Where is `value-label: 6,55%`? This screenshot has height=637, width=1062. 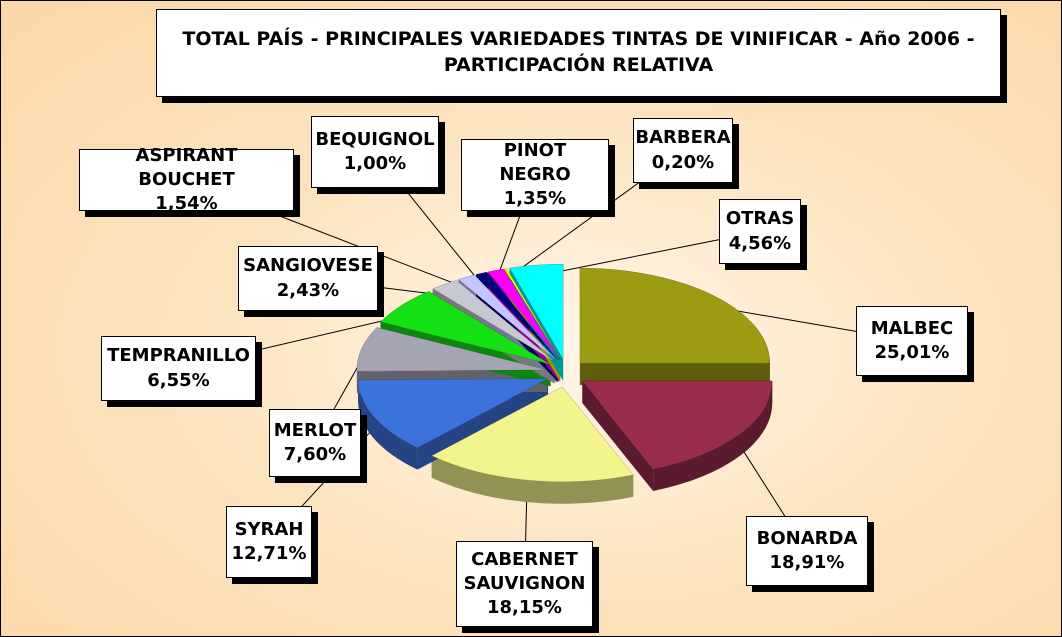
value-label: 6,55% is located at coordinates (178, 380).